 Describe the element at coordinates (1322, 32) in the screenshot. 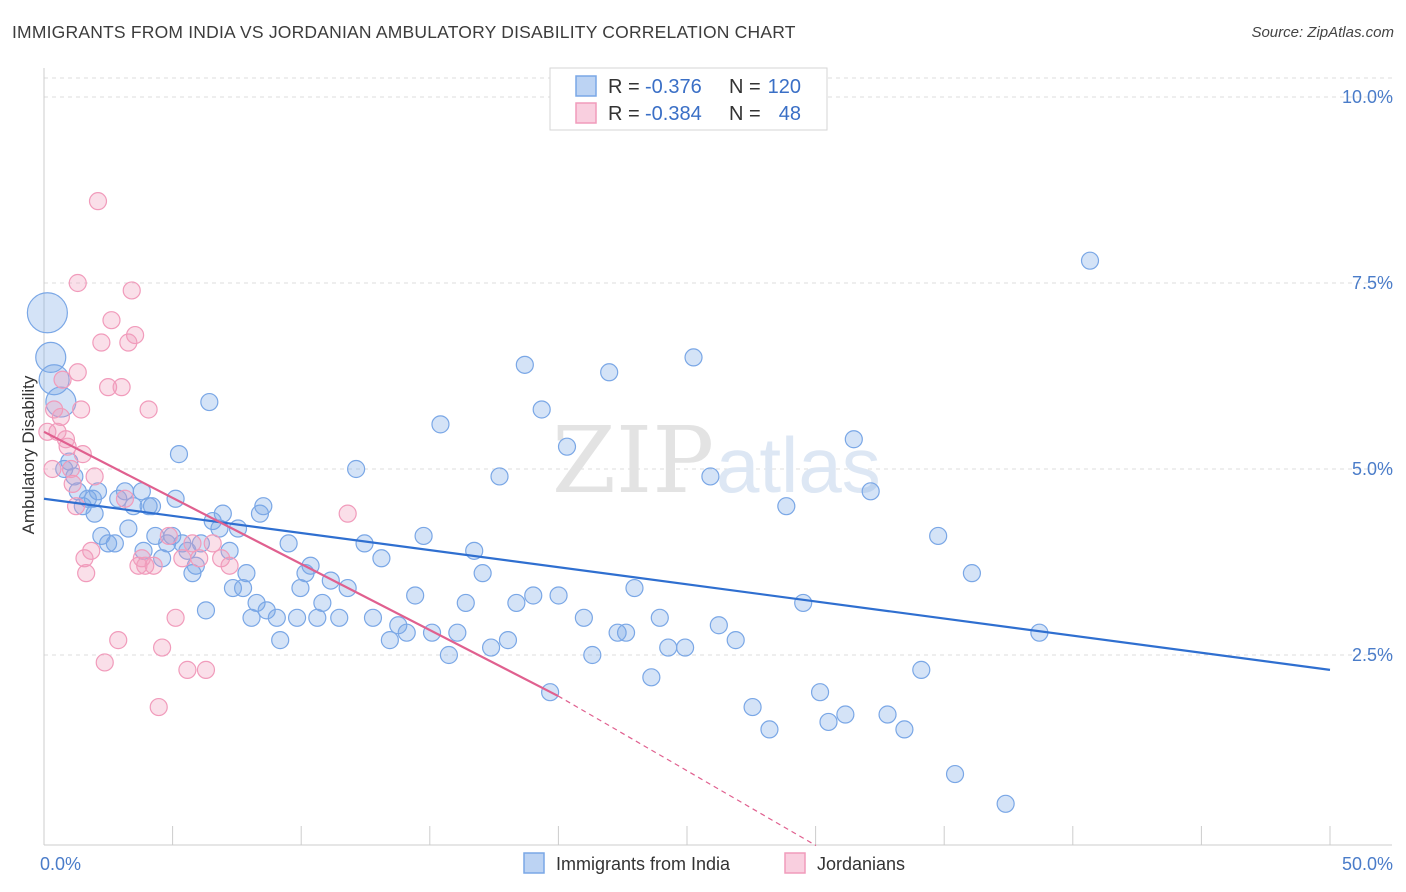

I see `chart-source: Source: ZipAtlas.com` at that location.